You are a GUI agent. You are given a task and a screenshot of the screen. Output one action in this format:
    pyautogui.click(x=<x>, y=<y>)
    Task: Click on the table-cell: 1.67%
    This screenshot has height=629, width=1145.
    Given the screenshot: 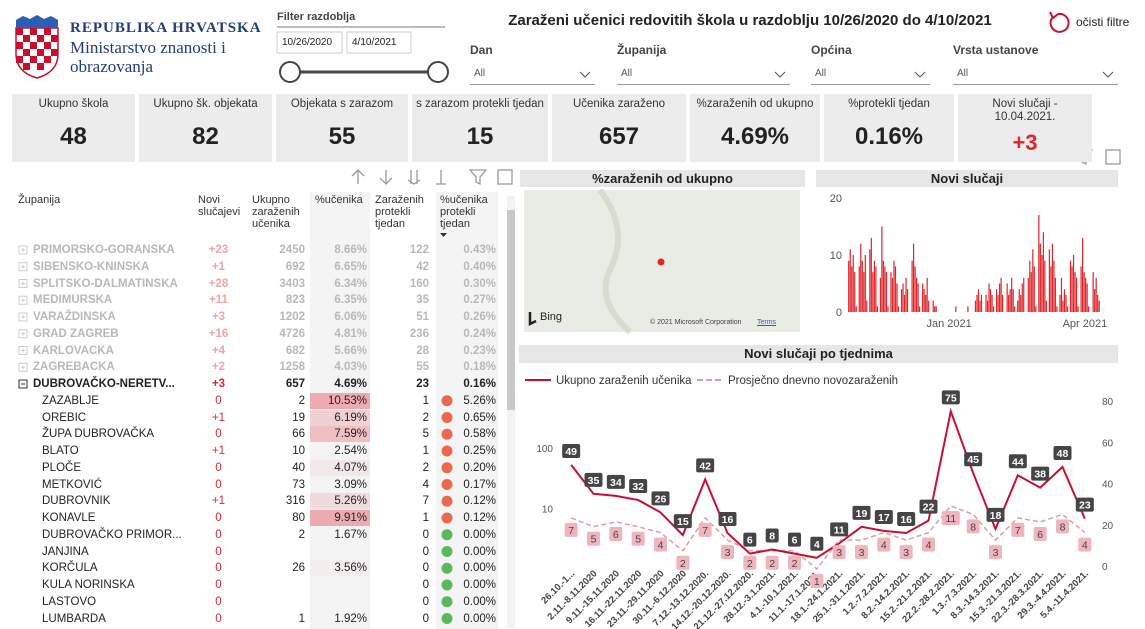 What is the action you would take?
    pyautogui.click(x=350, y=534)
    